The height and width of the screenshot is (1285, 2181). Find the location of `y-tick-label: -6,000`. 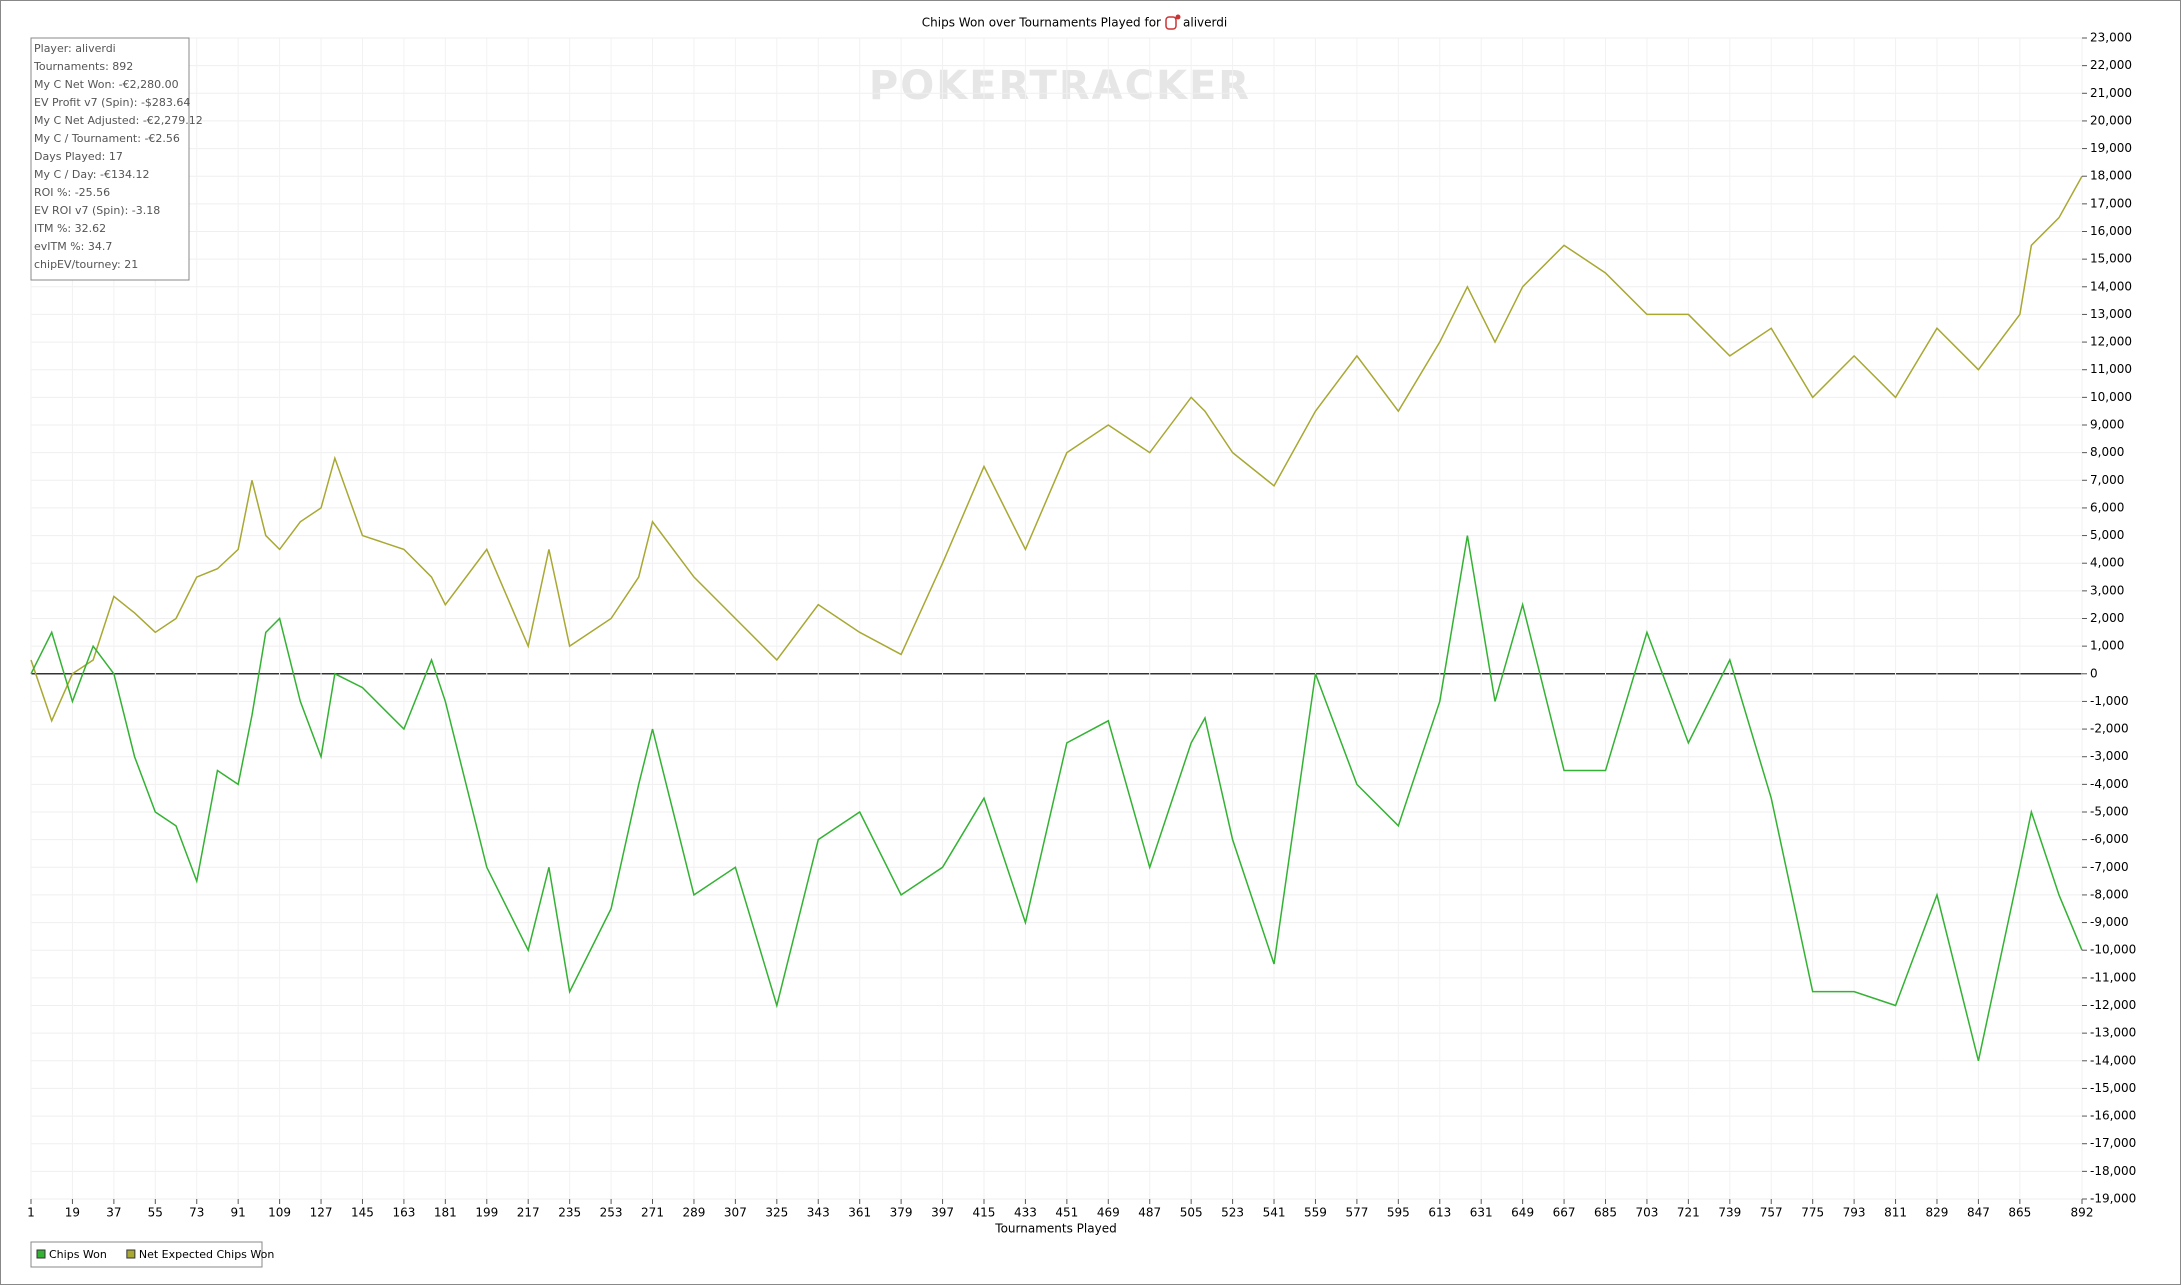

y-tick-label: -6,000 is located at coordinates (2109, 839).